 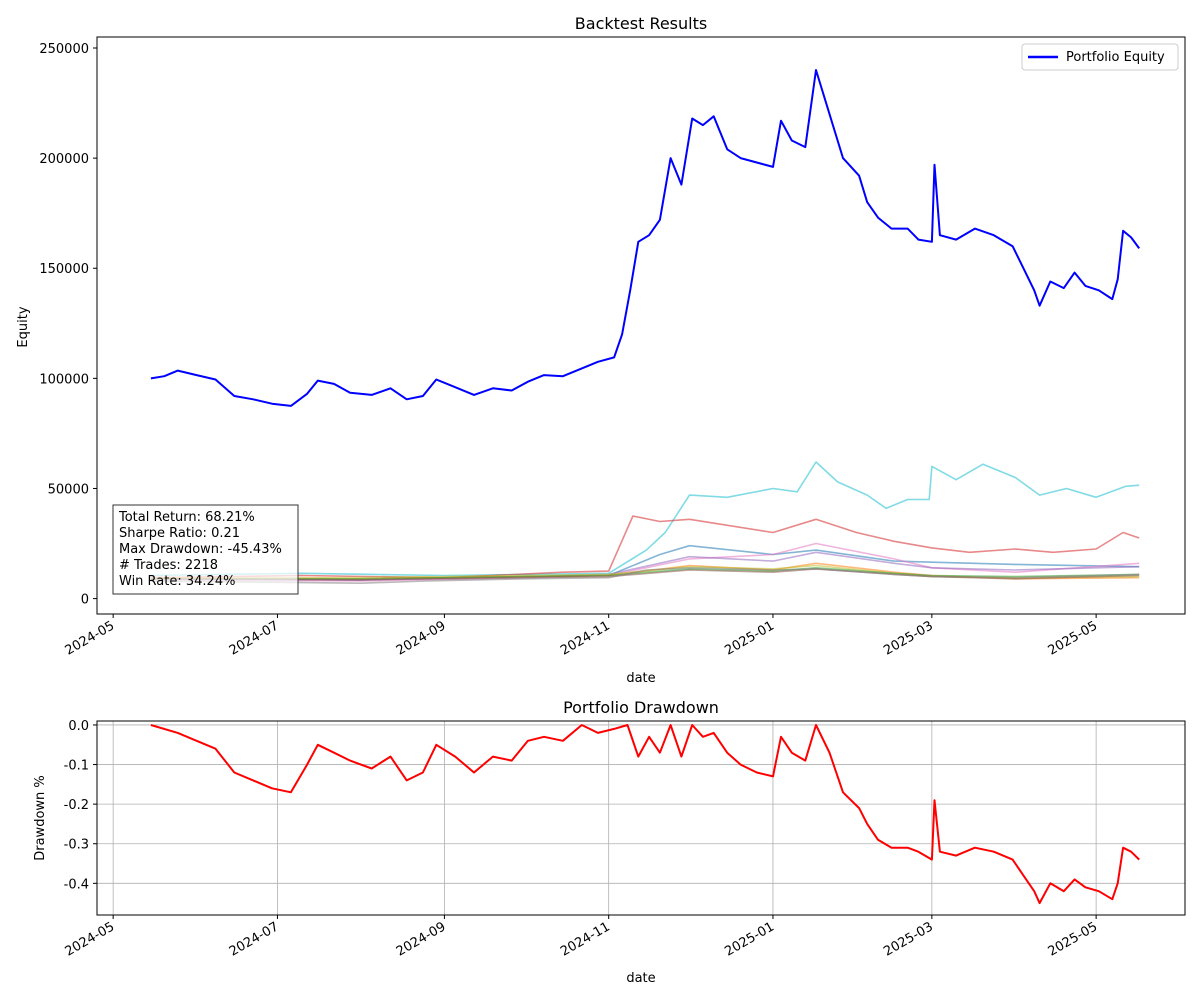 What do you see at coordinates (40, 818) in the screenshot?
I see `drawdown-y-axis-label: Drawdown %` at bounding box center [40, 818].